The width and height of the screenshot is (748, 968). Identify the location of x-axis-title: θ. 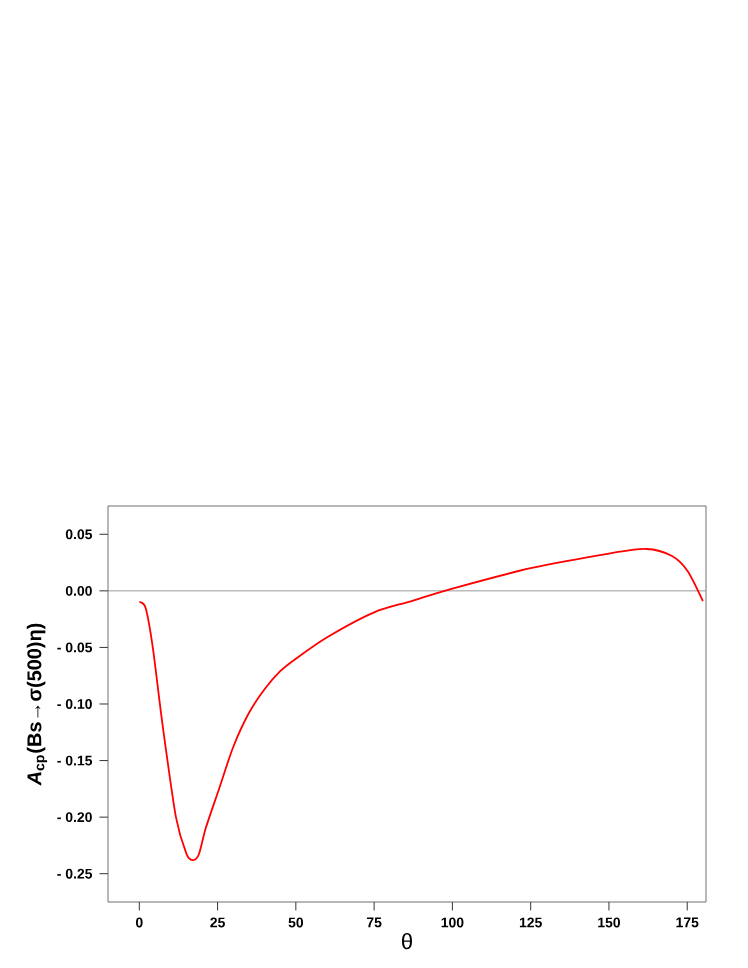
(407, 941).